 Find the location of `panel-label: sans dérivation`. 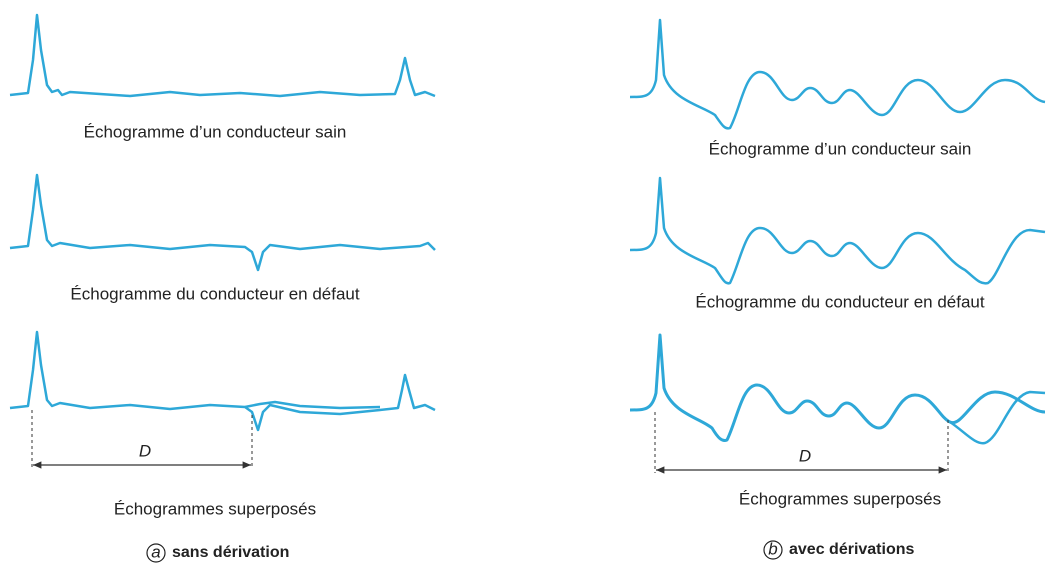

panel-label: sans dérivation is located at coordinates (230, 552).